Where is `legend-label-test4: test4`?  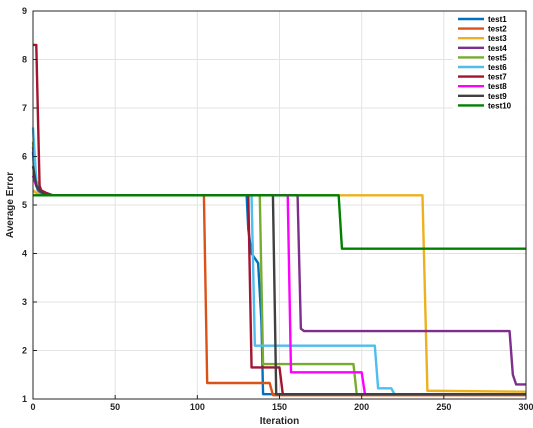
legend-label-test4: test4 is located at coordinates (497, 48).